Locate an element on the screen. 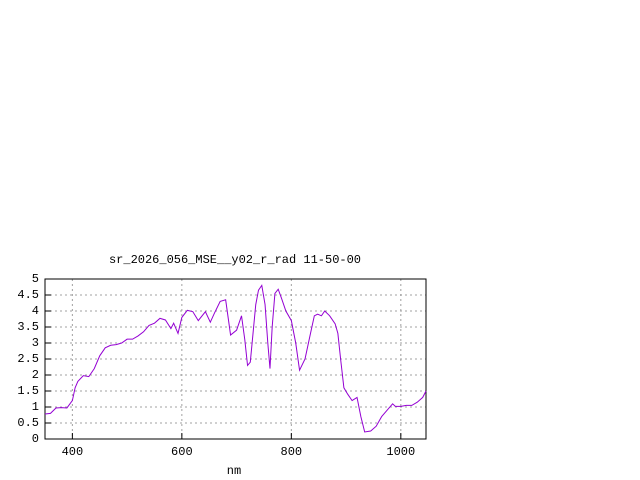 The width and height of the screenshot is (640, 480). x-tick-label: 600 is located at coordinates (182, 452).